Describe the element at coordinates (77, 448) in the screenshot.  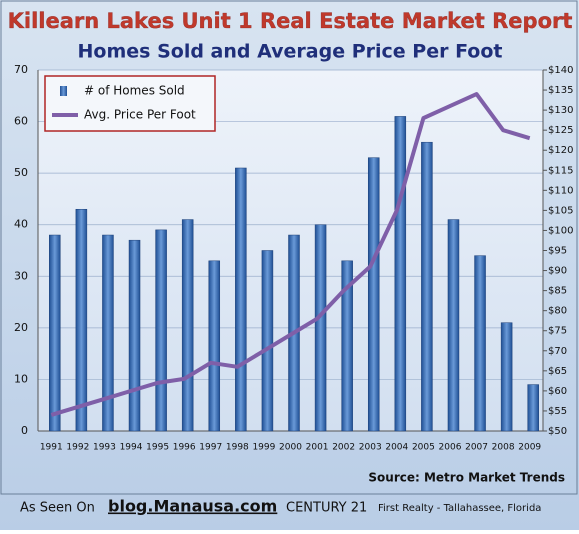
I see `x-tick-label: 1992` at that location.